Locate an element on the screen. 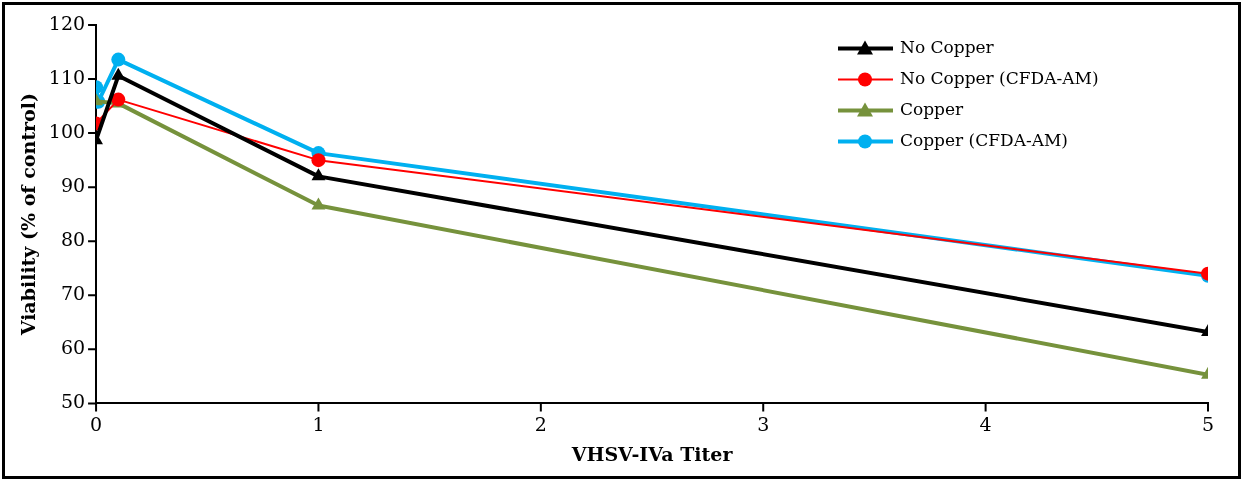 This screenshot has width=1243, height=481. y-tick-label: 100 is located at coordinates (67, 131).